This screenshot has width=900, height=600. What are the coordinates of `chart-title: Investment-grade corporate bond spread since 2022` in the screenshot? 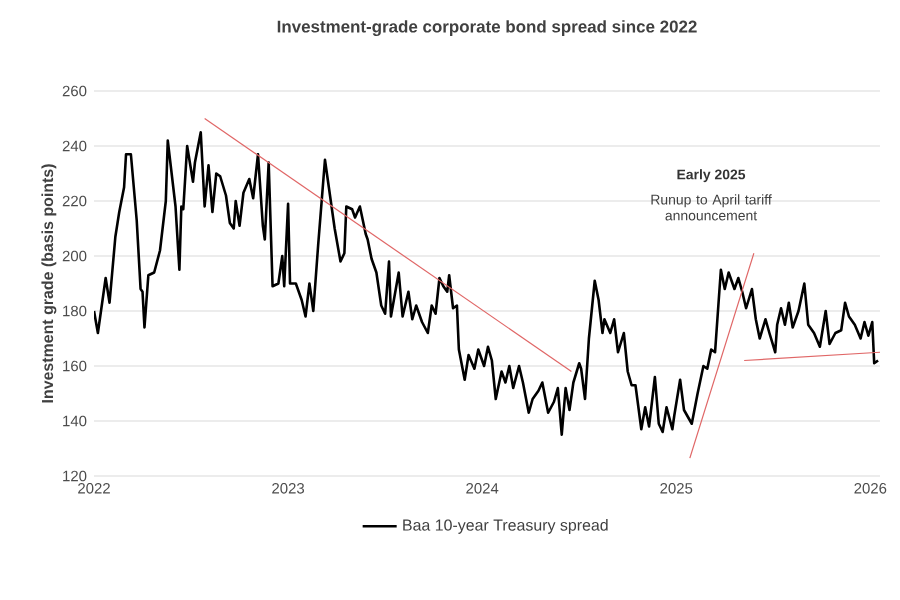 It's located at (487, 28).